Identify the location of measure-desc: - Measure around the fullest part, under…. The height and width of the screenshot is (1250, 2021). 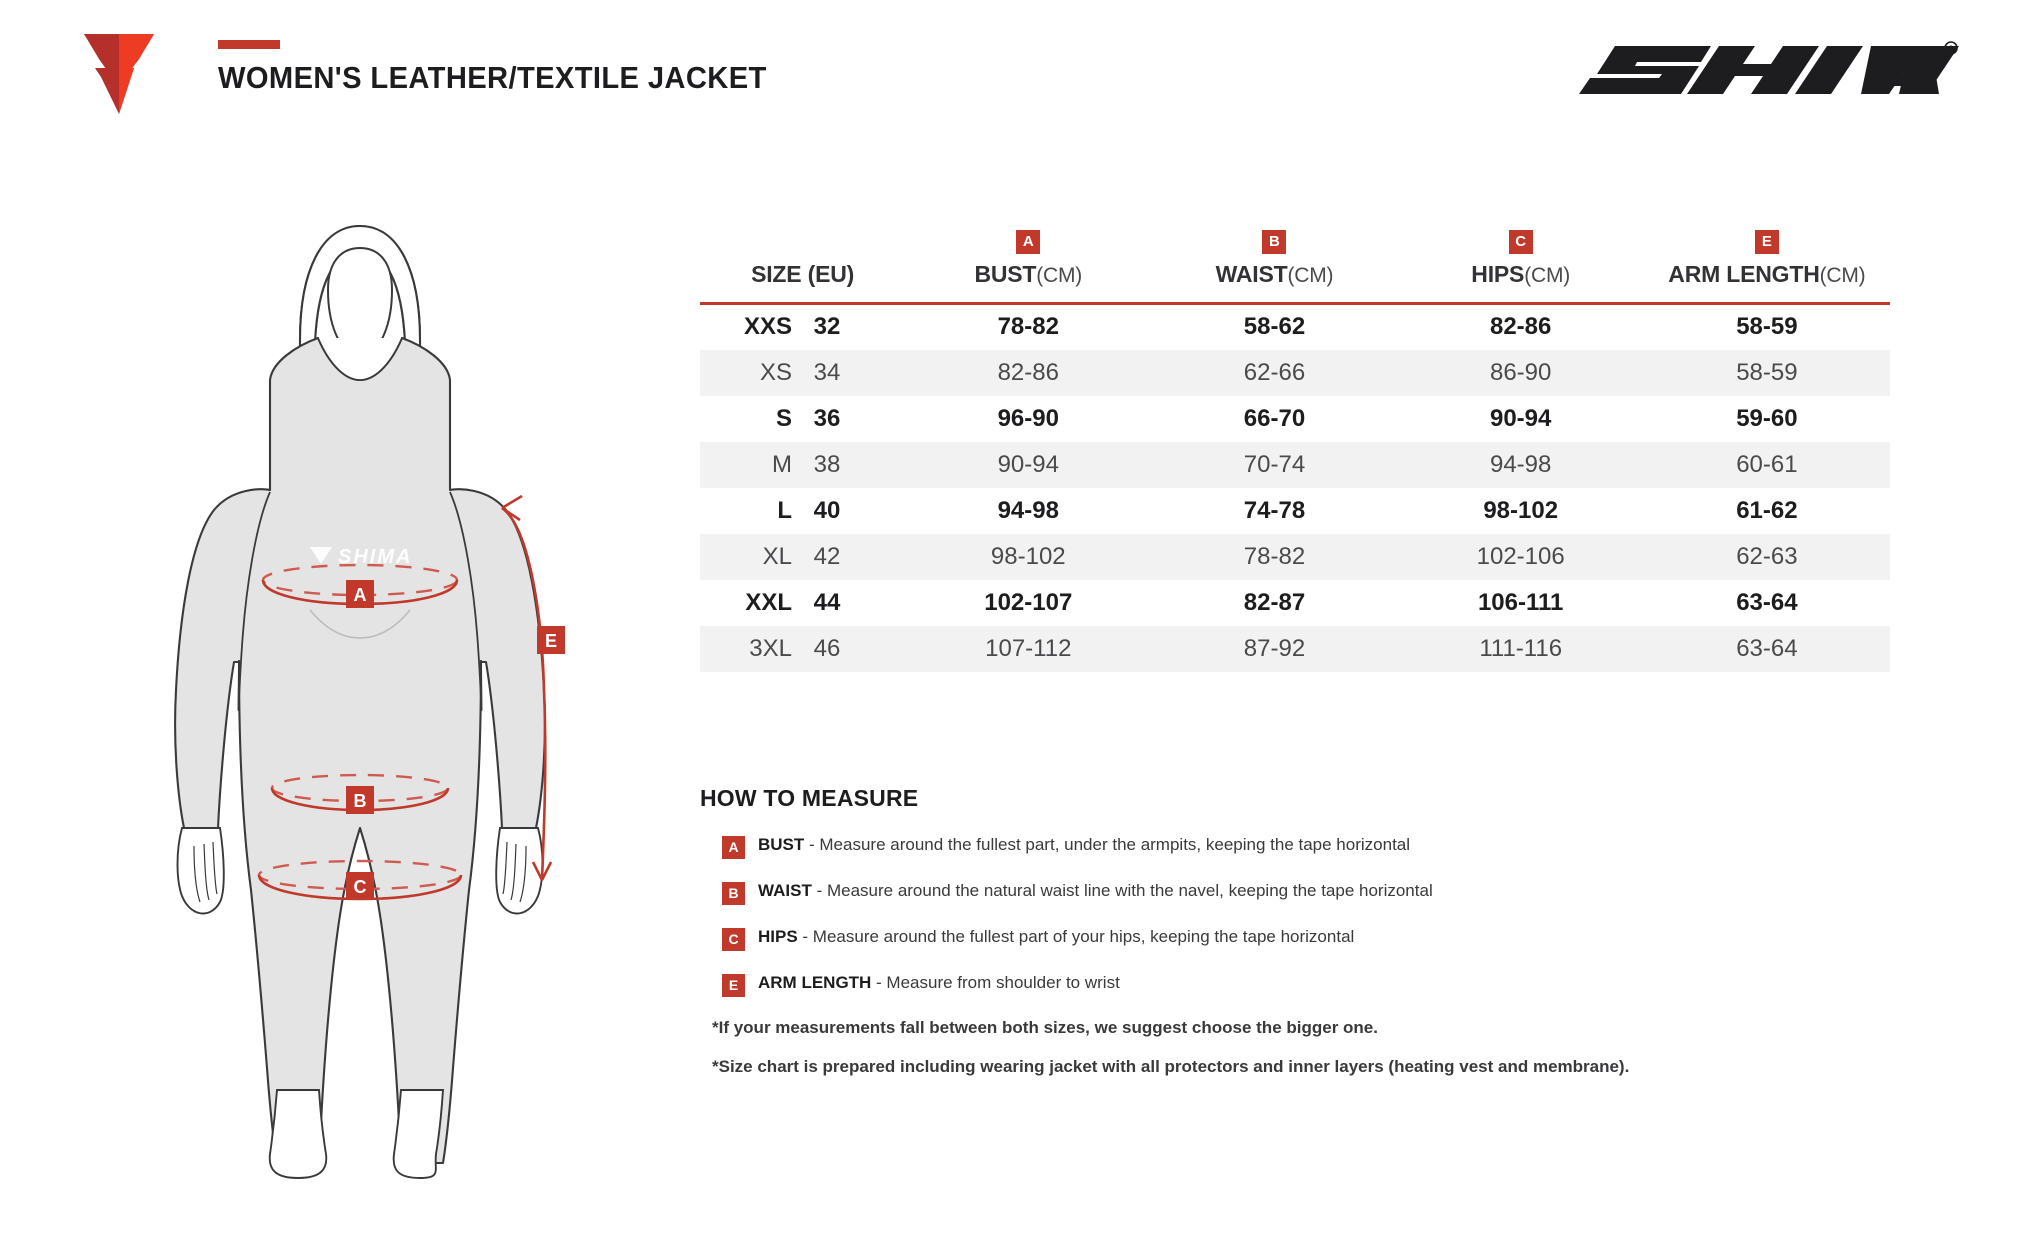
(1107, 844).